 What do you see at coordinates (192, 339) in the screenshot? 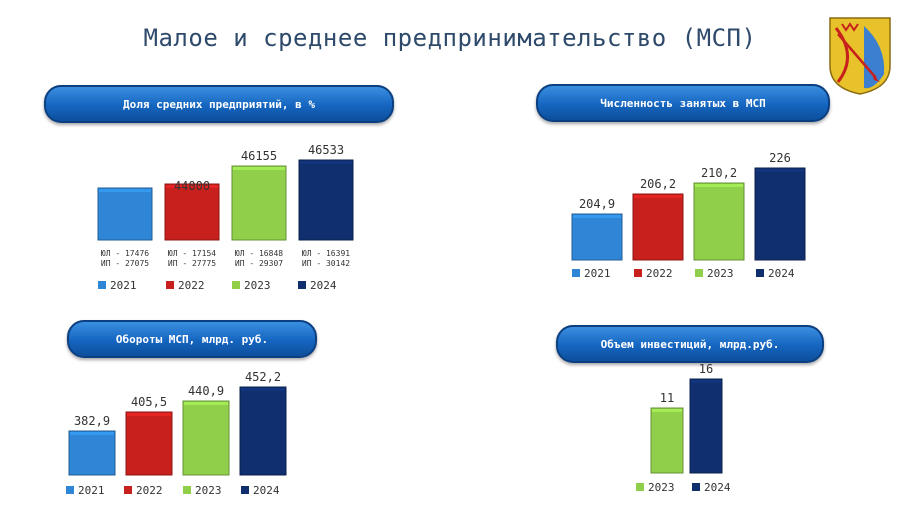
I see `chart-title-pill: Обороты МСП, млрд. руб.` at bounding box center [192, 339].